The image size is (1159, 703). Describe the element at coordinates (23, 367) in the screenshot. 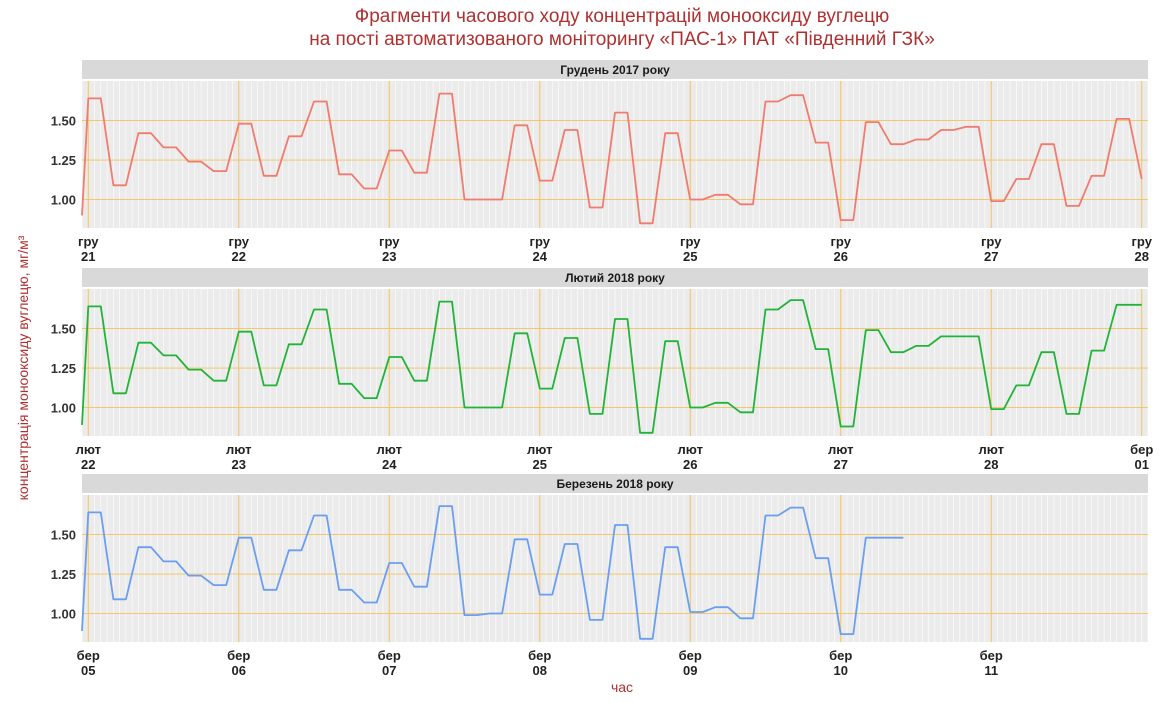

I see `y-axis-title: концентрація монооксиду вуглецю, мг/м³` at that location.